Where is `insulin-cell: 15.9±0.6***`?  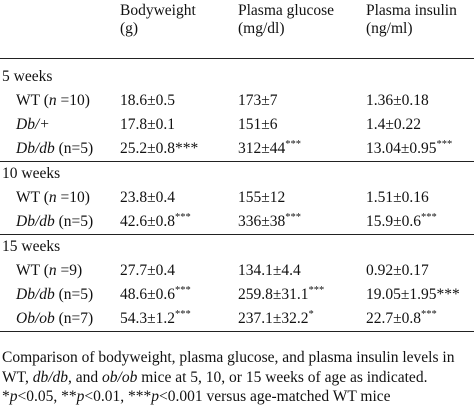
insulin-cell: 15.9±0.6*** is located at coordinates (420, 222).